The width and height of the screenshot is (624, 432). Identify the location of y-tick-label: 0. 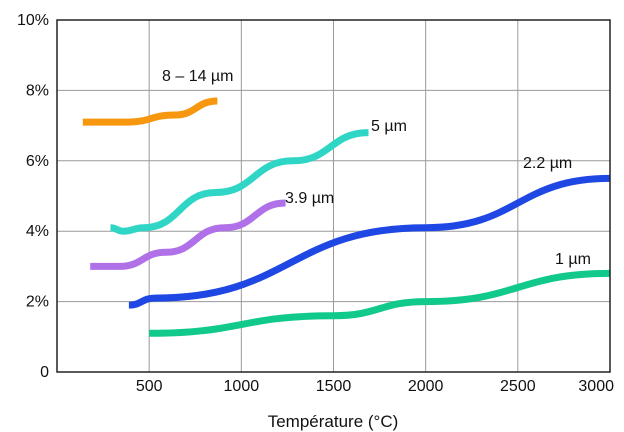
(44, 372).